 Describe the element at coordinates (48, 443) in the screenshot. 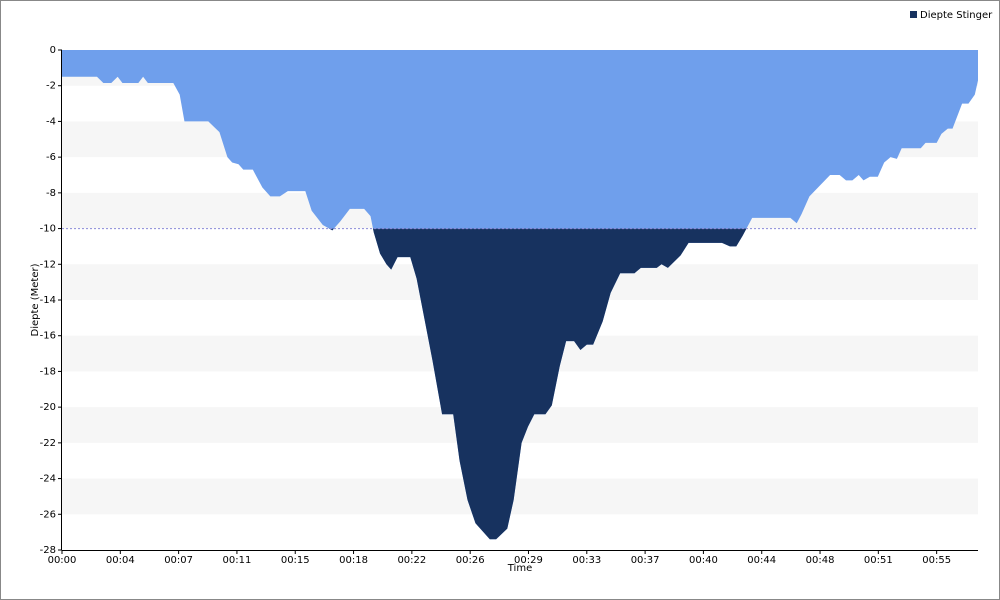

I see `y-tick-label: -22` at that location.